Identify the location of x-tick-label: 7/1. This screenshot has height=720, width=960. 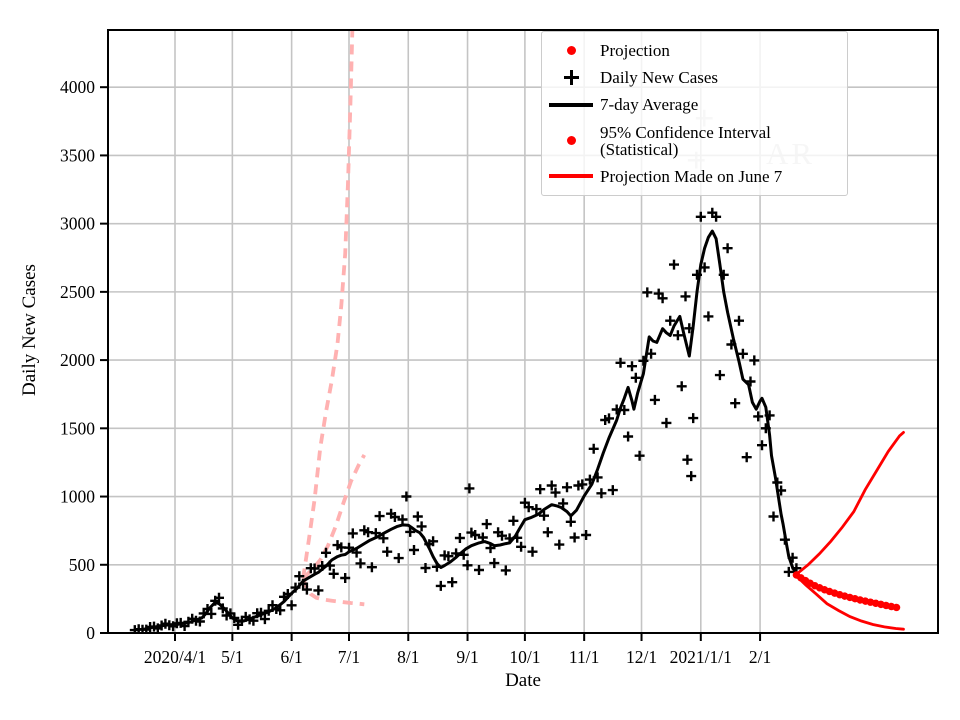
(349, 657).